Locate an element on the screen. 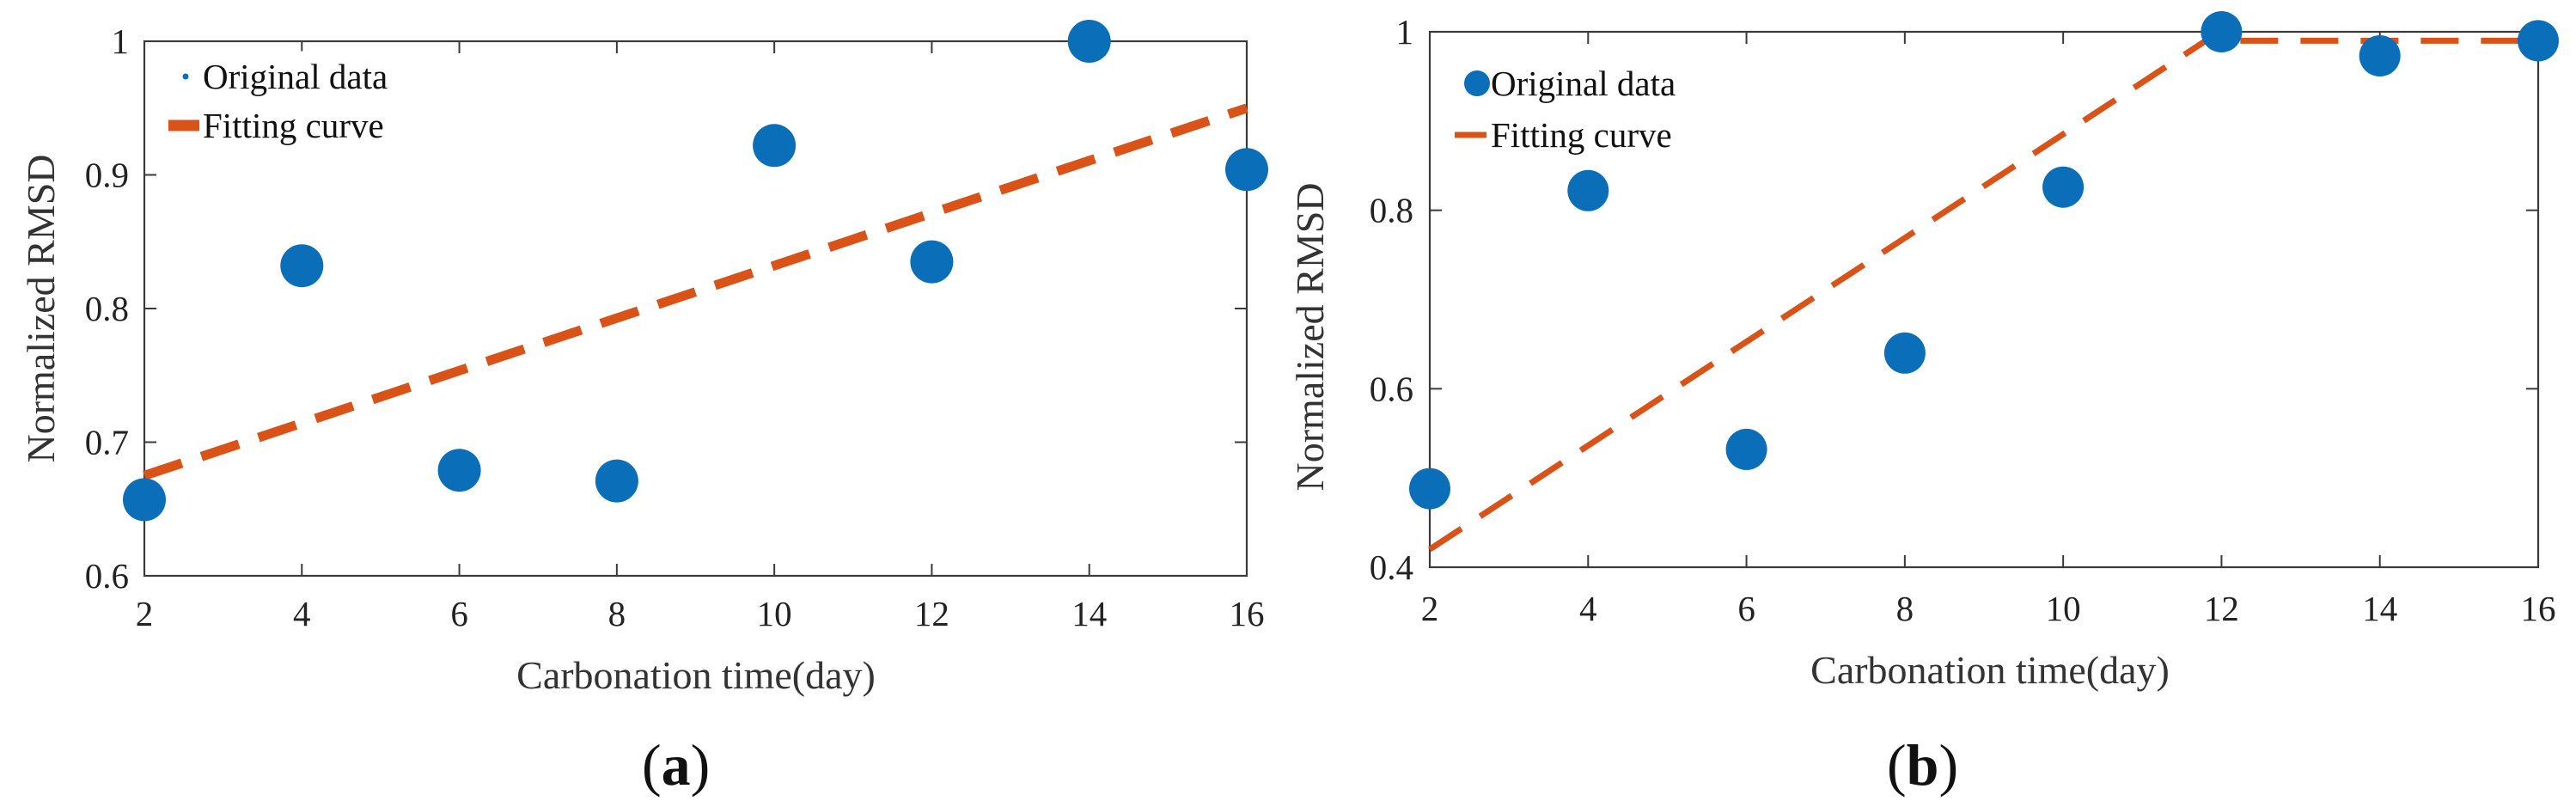 The image size is (2576, 807). panel-label-a: (a) is located at coordinates (676, 765).